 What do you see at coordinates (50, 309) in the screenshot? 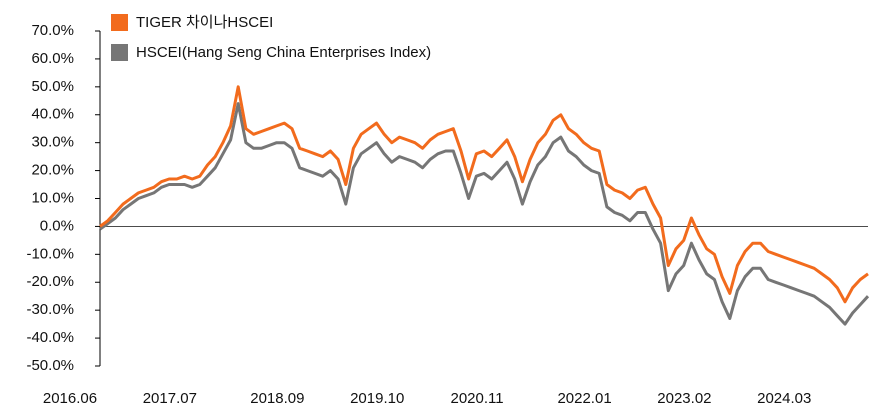
I see `y-tick-label: -30.0%` at bounding box center [50, 309].